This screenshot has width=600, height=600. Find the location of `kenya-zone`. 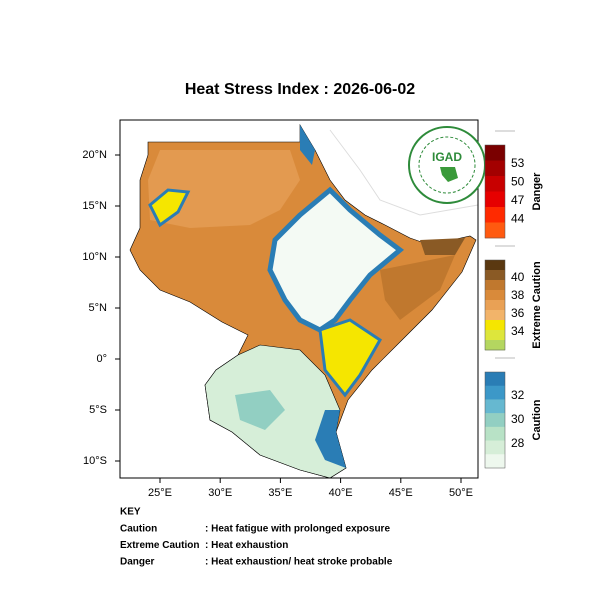

kenya-zone is located at coordinates (350, 358).